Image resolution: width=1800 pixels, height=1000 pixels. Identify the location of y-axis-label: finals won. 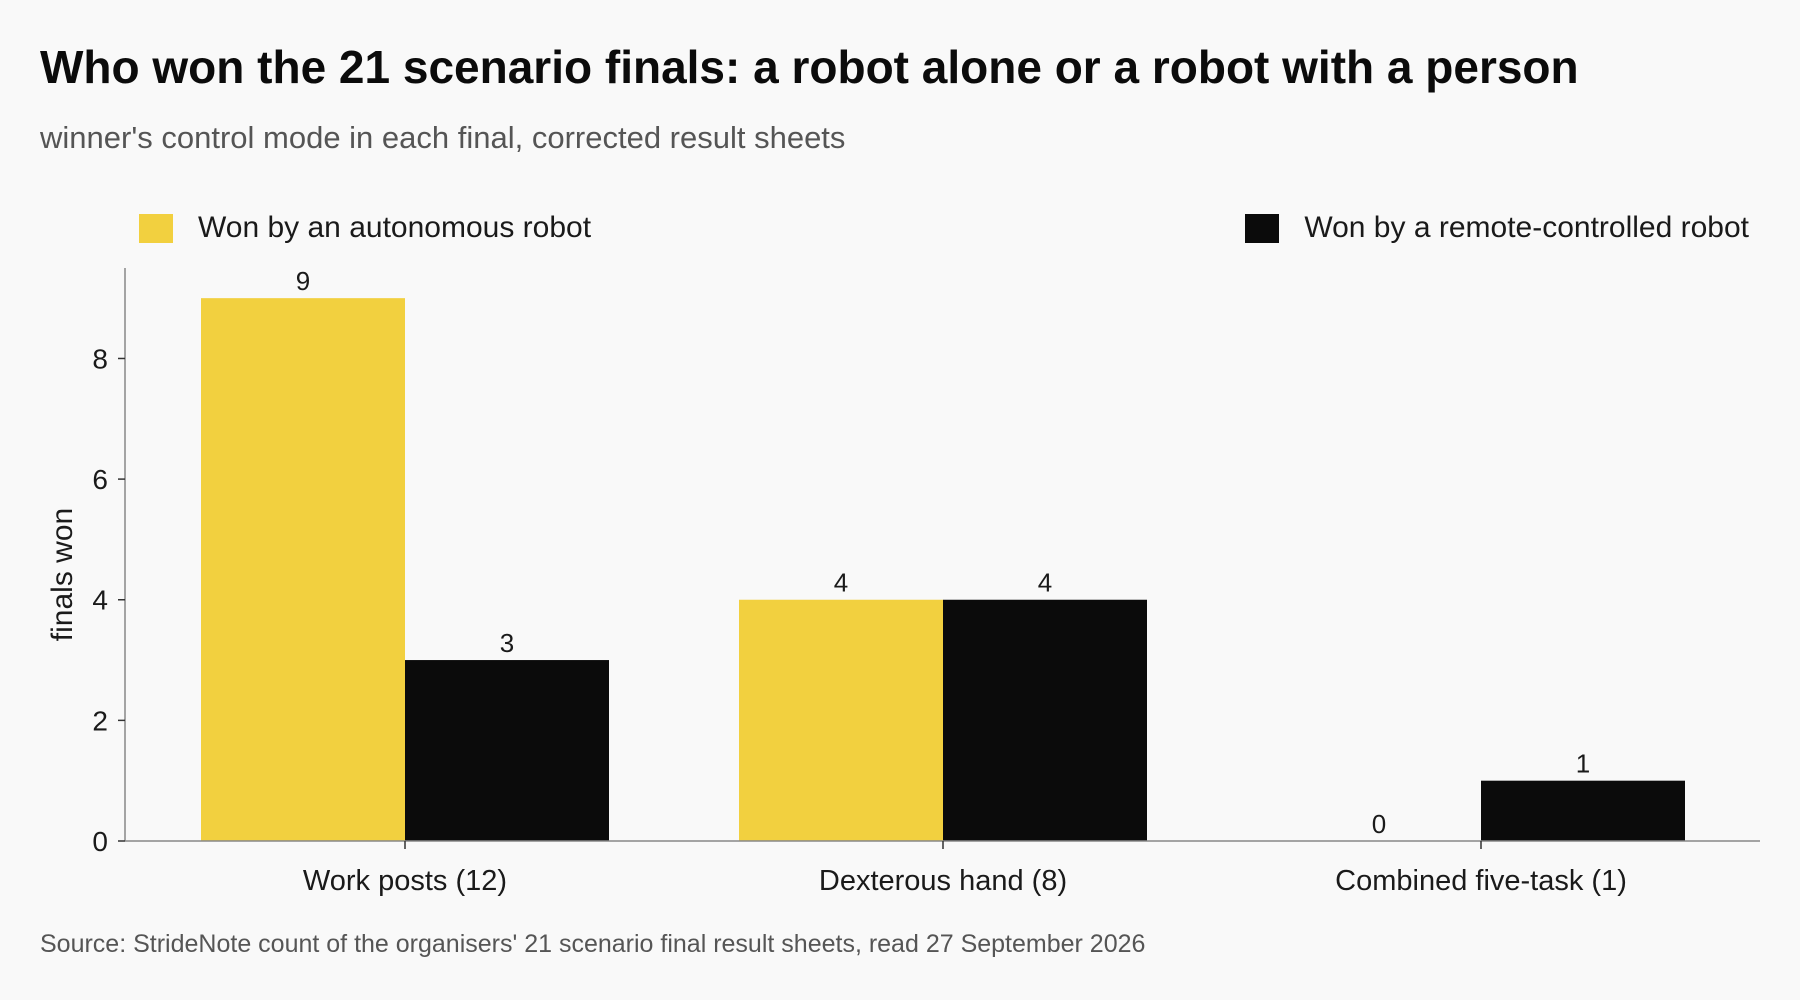
(62, 574).